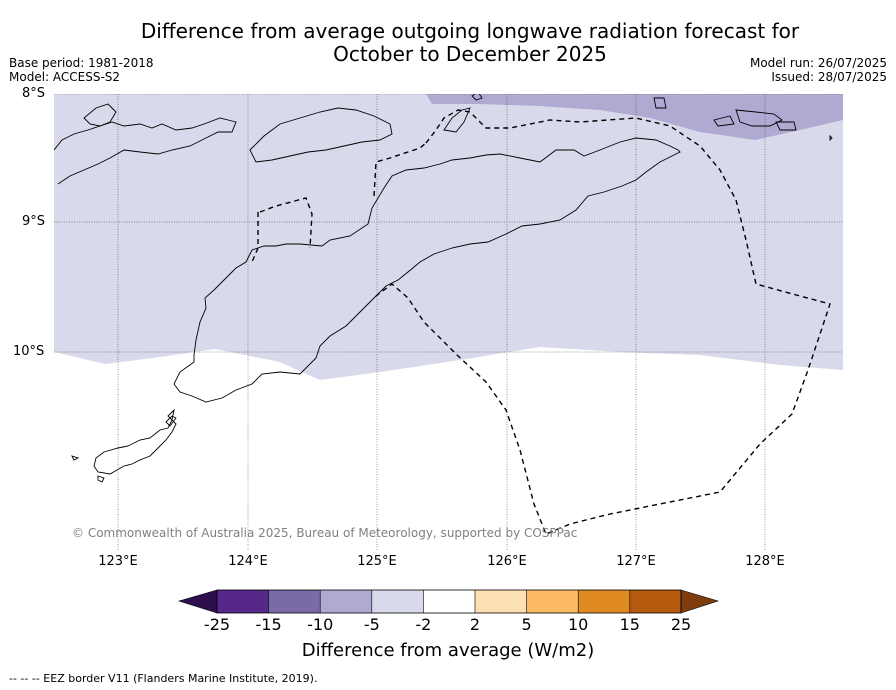  What do you see at coordinates (818, 63) in the screenshot?
I see `model-run: Model run: 26/07/2025` at bounding box center [818, 63].